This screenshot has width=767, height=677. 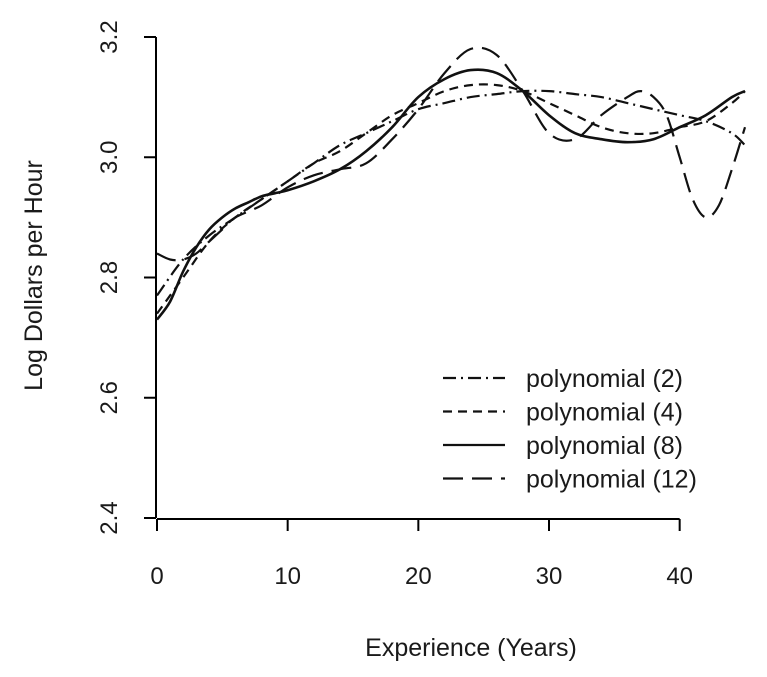 I want to click on x-axis-title: Experience (Years), so click(x=471, y=648).